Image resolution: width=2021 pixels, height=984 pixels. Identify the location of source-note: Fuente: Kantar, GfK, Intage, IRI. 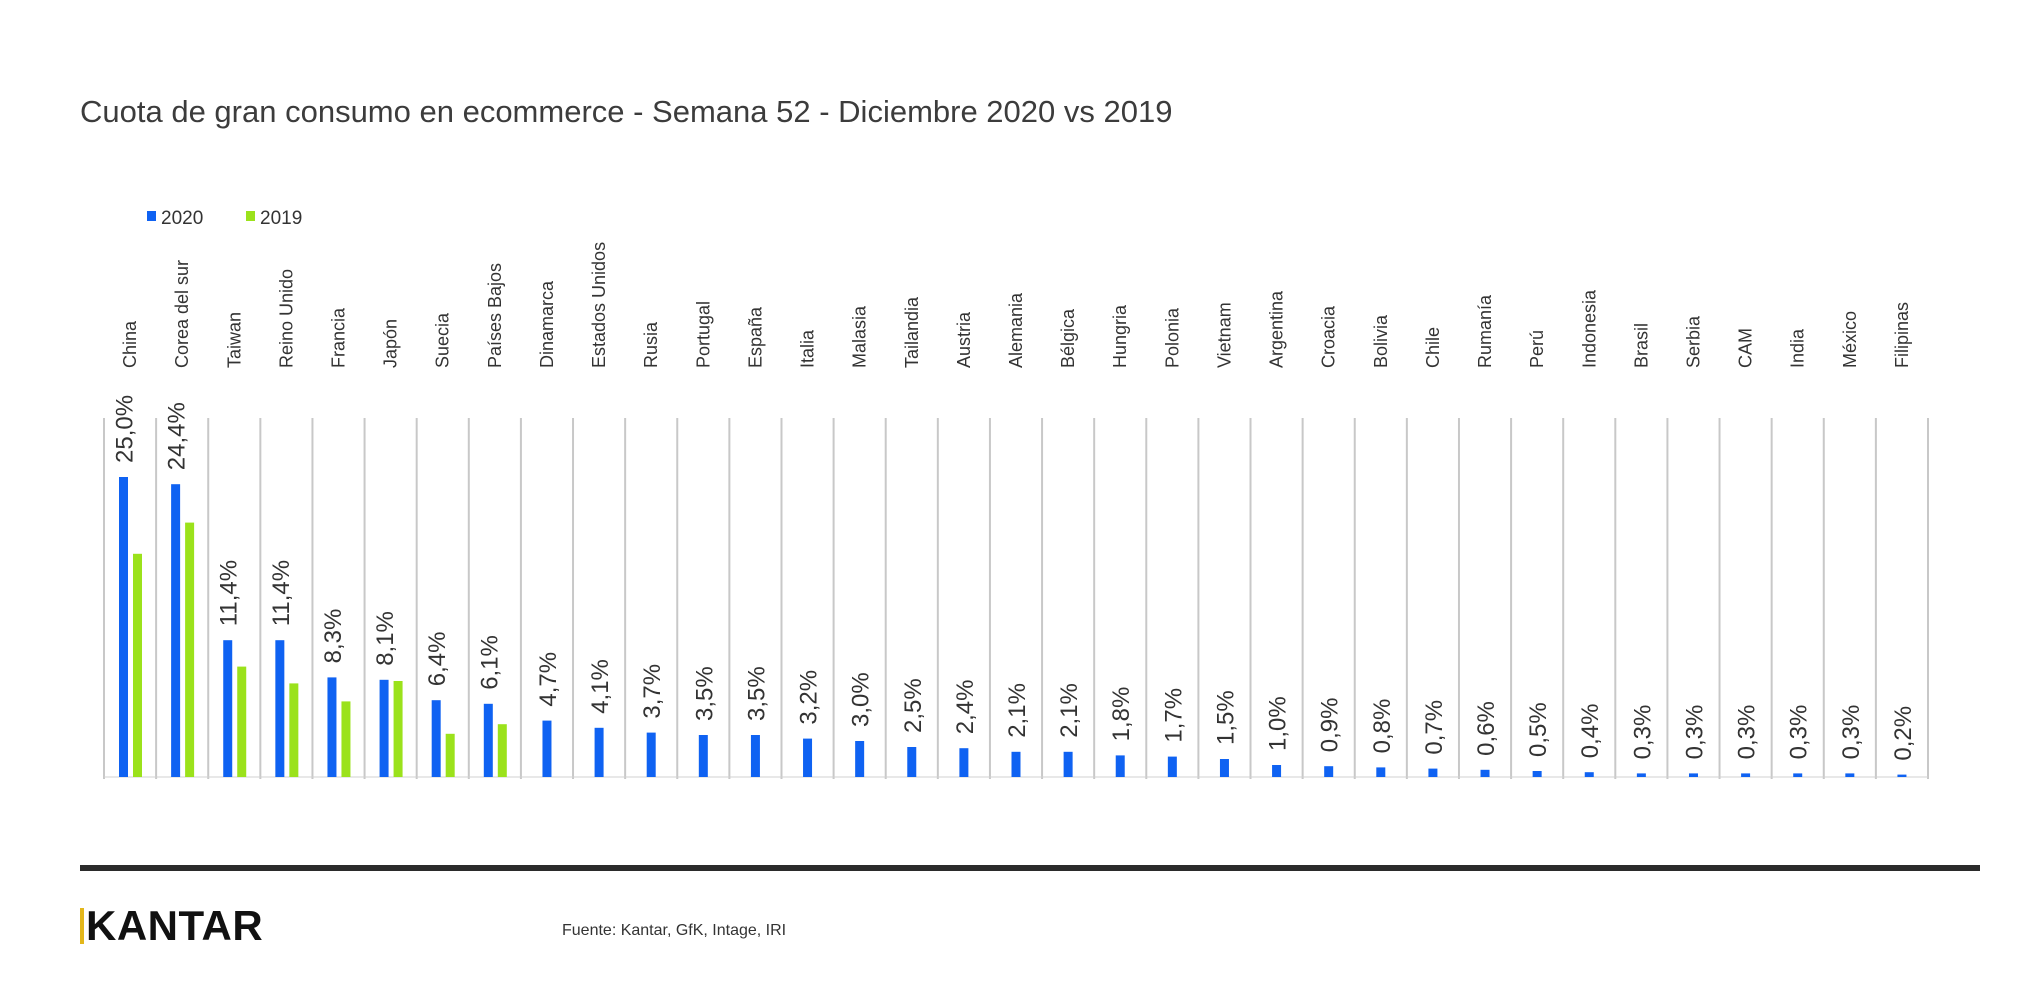
(674, 930).